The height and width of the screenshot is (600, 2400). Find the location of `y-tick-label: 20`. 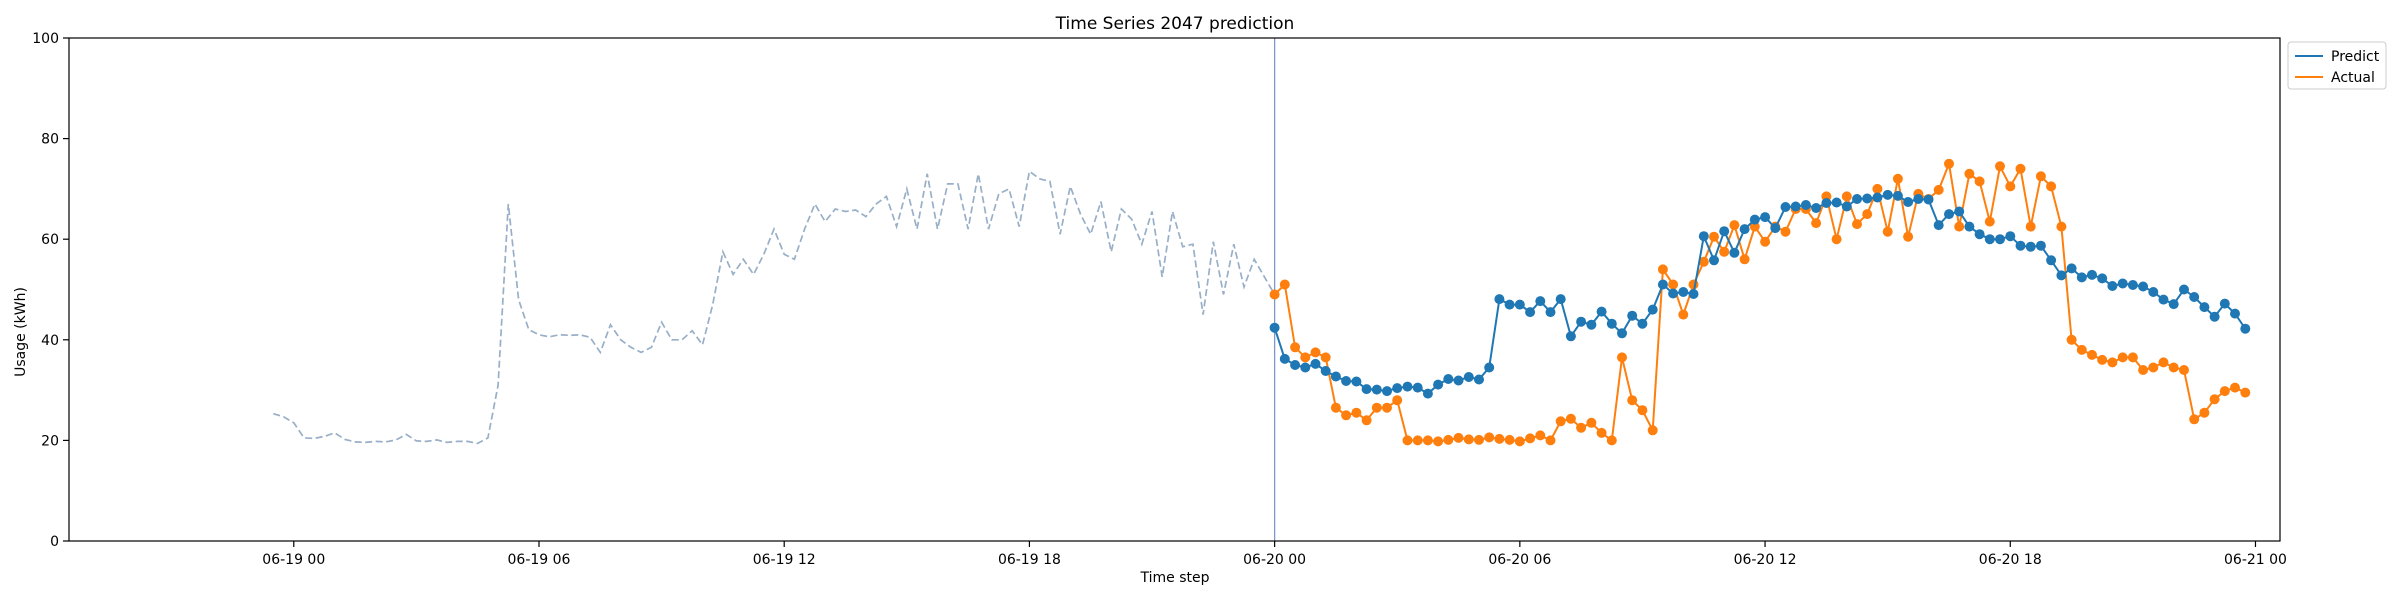

y-tick-label: 20 is located at coordinates (50, 441).